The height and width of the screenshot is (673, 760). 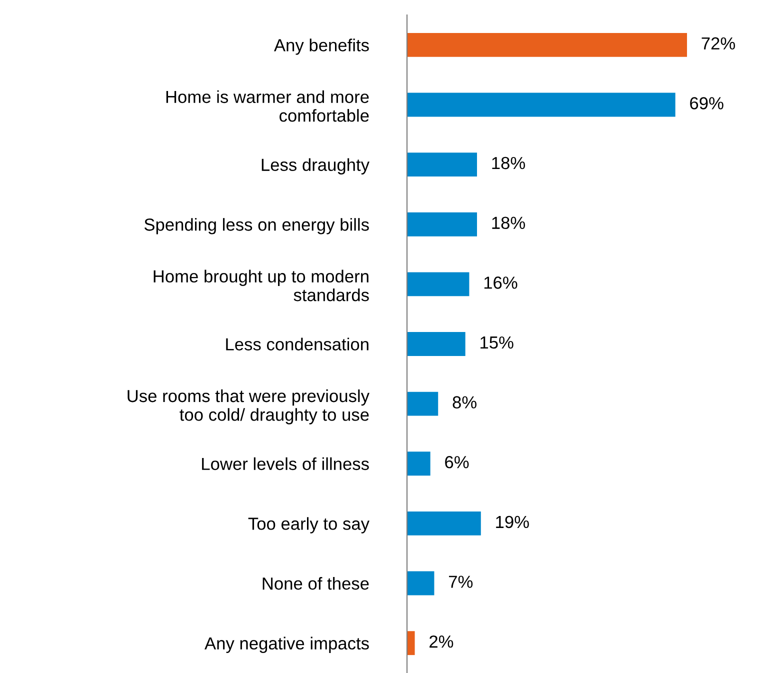 What do you see at coordinates (309, 525) in the screenshot?
I see `y-tick-label: Too early to say` at bounding box center [309, 525].